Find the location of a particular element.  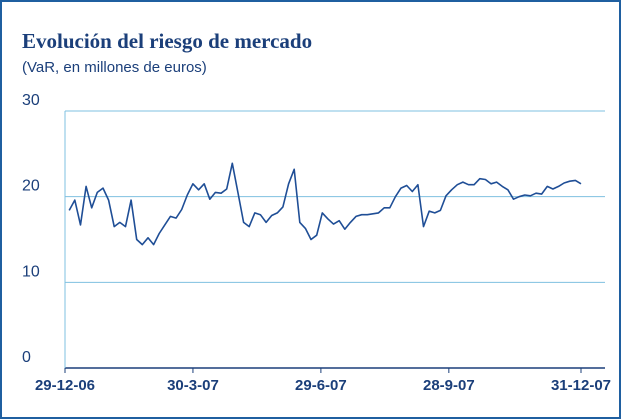

chart-title: Evolución del riesgo de mercado is located at coordinates (167, 41).